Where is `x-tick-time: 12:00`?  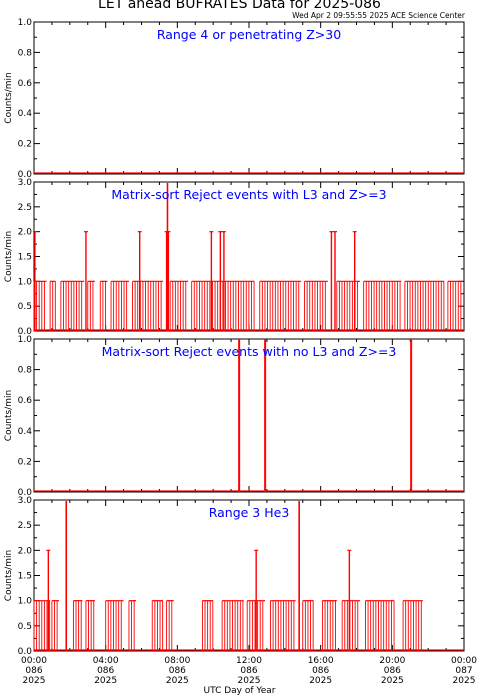
x-tick-time: 12:00 is located at coordinates (249, 661).